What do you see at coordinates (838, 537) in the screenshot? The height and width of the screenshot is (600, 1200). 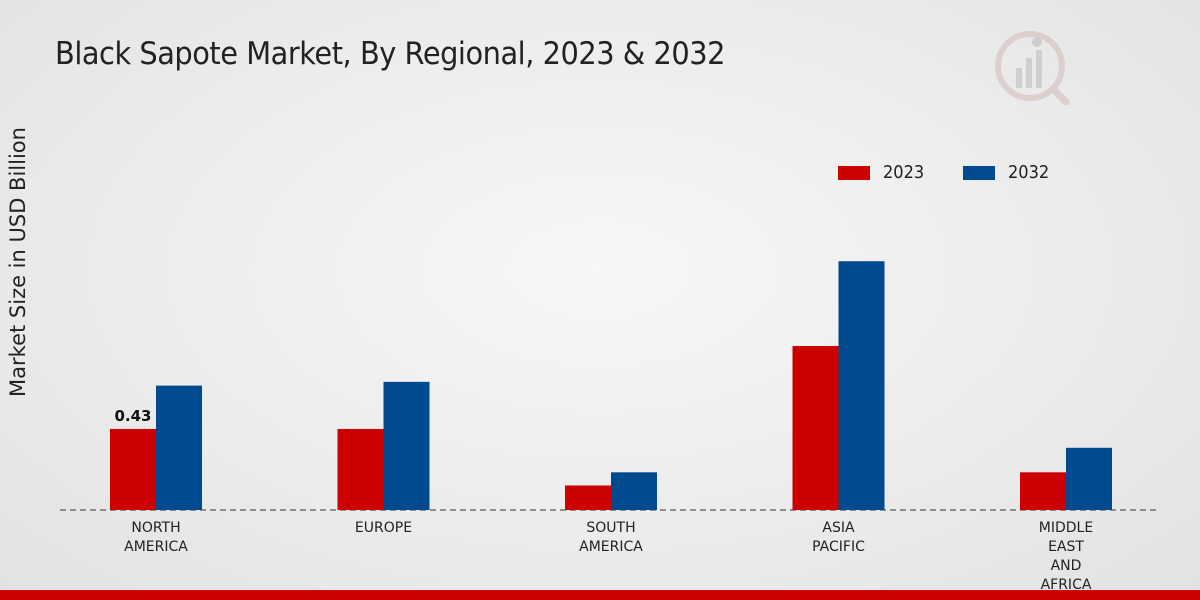 I see `x-tick-label-3: ASIA PACIFIC` at bounding box center [838, 537].